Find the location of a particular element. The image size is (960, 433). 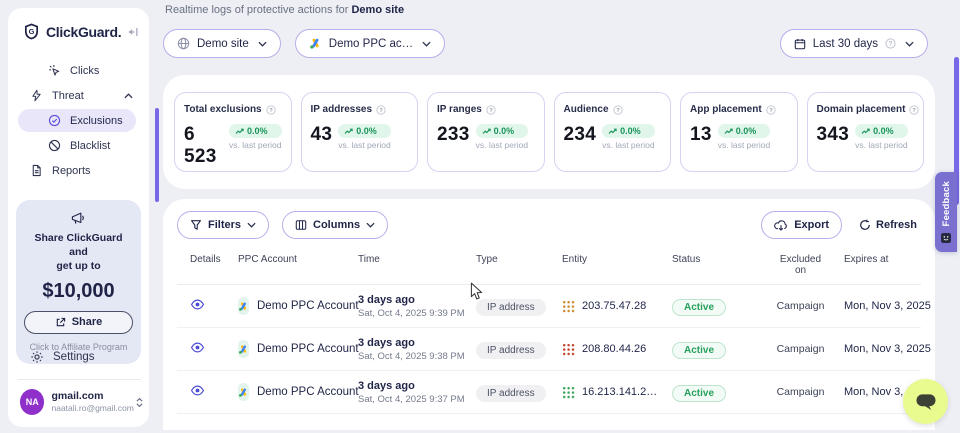

sidebar-item-threat: Threat is located at coordinates (78, 95).